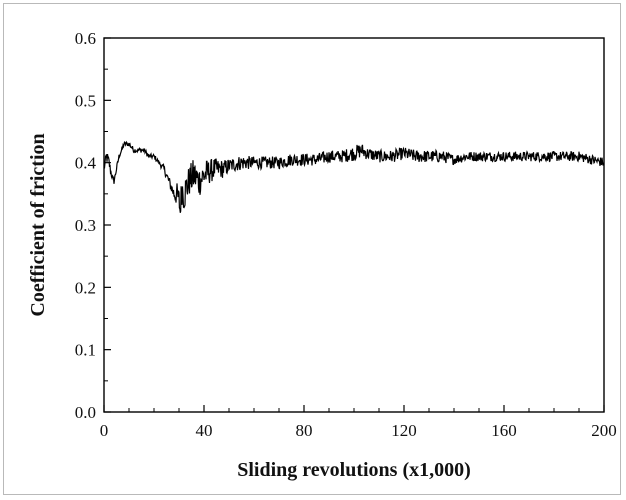  What do you see at coordinates (86, 163) in the screenshot?
I see `y-tick-label: 0.4` at bounding box center [86, 163].